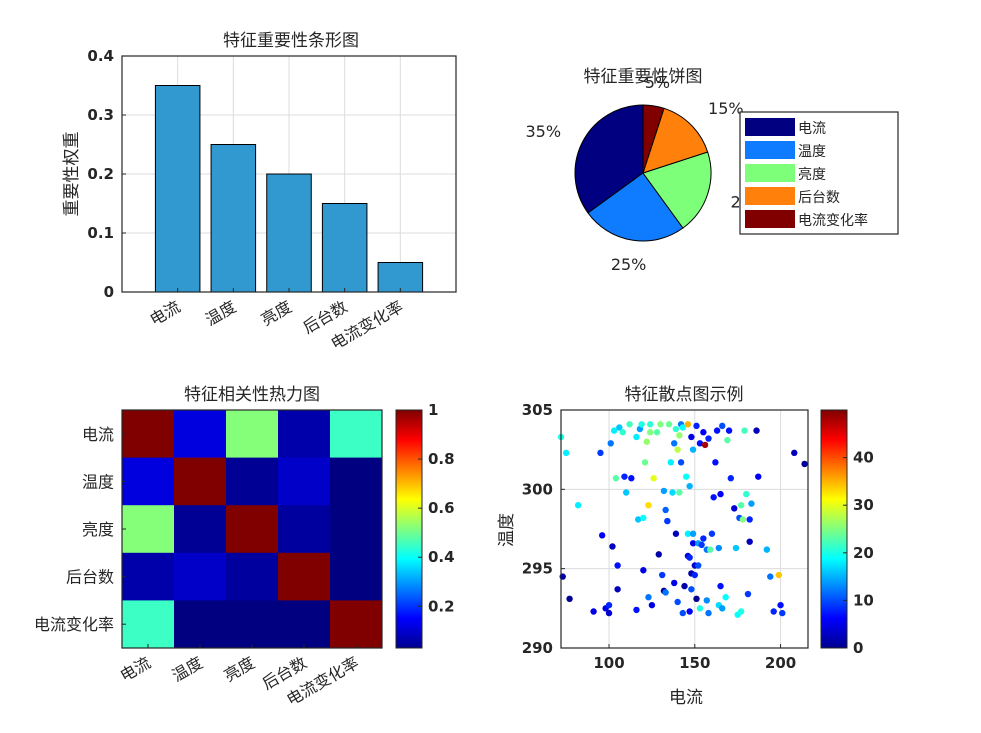 This screenshot has width=981, height=733. Describe the element at coordinates (812, 174) in the screenshot. I see `pie-legend-label: 亮度` at that location.